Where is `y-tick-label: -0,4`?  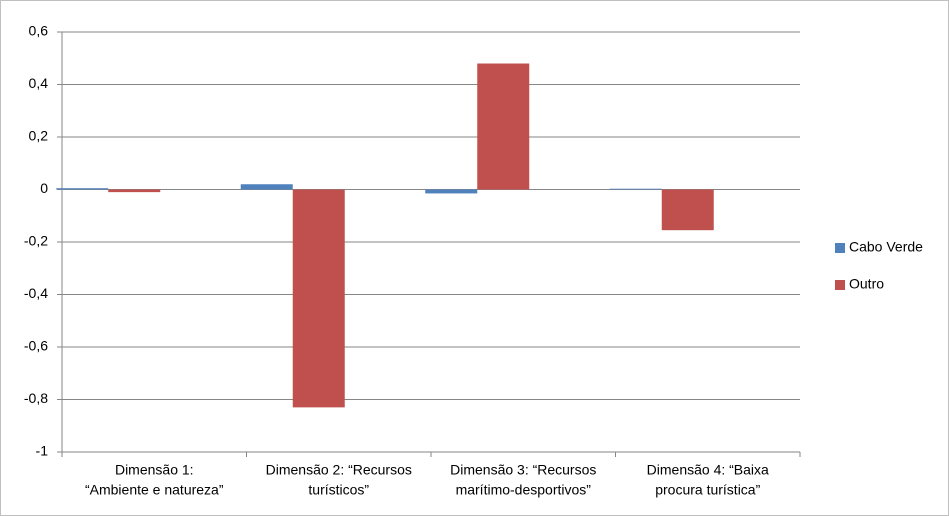
y-tick-label: -0,4 is located at coordinates (36, 293).